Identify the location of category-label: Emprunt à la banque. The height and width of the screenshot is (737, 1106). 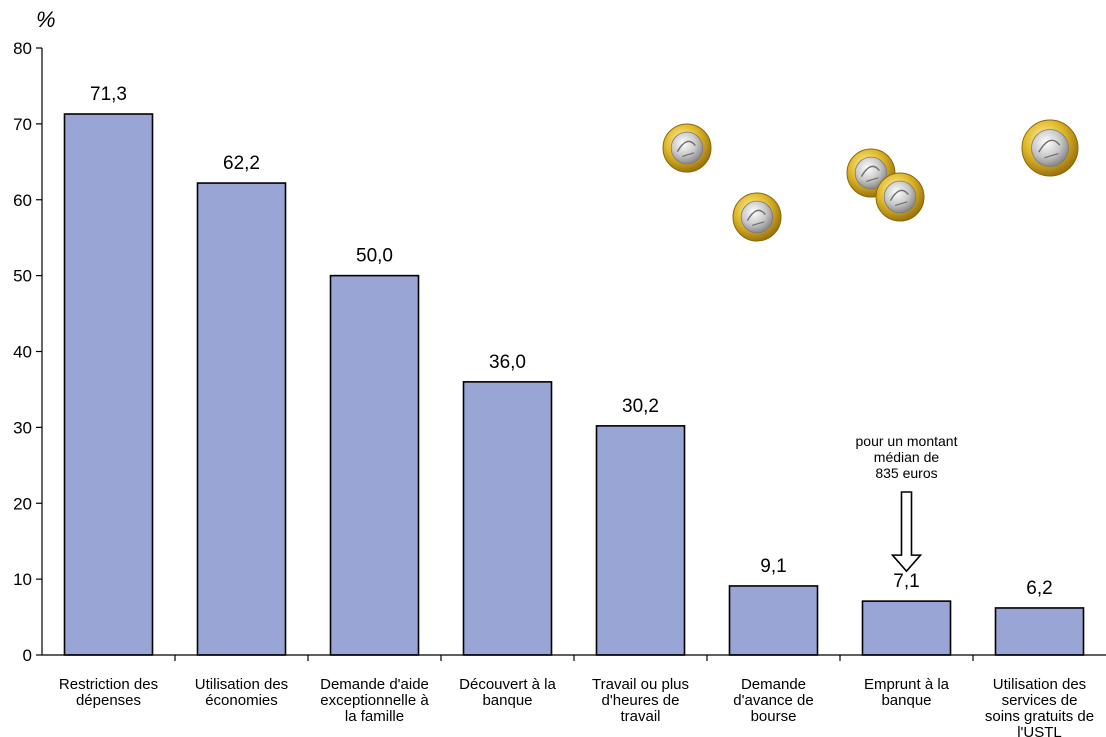
(907, 692).